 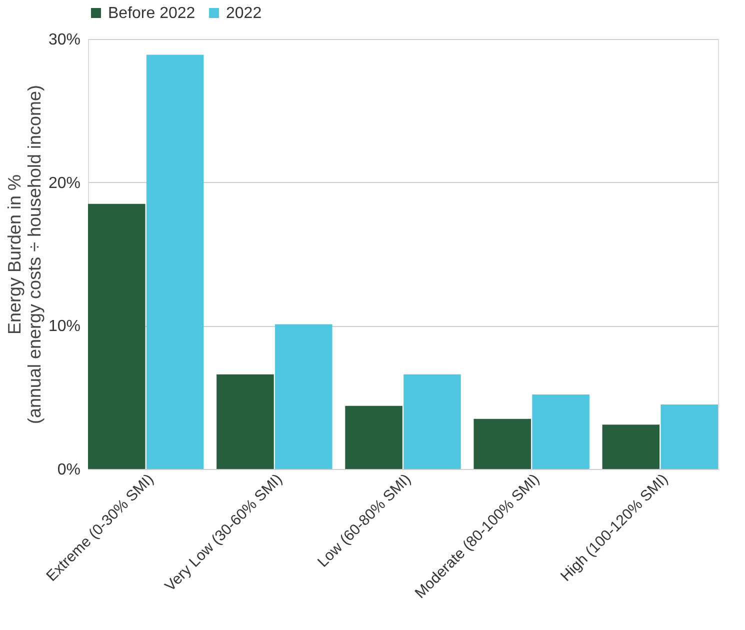 I want to click on y-tick-label: 0%, so click(x=68, y=470).